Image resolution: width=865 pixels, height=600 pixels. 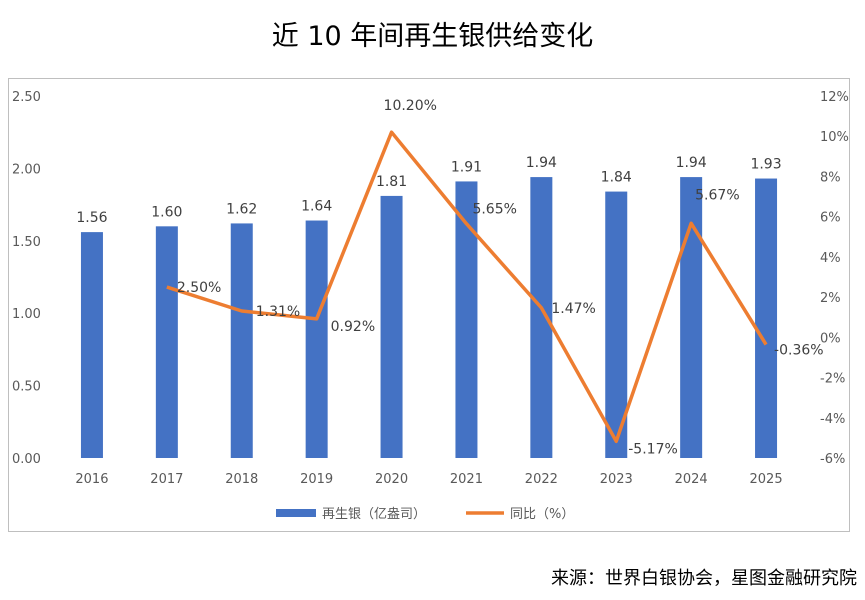 What do you see at coordinates (830, 258) in the screenshot?
I see `right-axis-tick: 4%` at bounding box center [830, 258].